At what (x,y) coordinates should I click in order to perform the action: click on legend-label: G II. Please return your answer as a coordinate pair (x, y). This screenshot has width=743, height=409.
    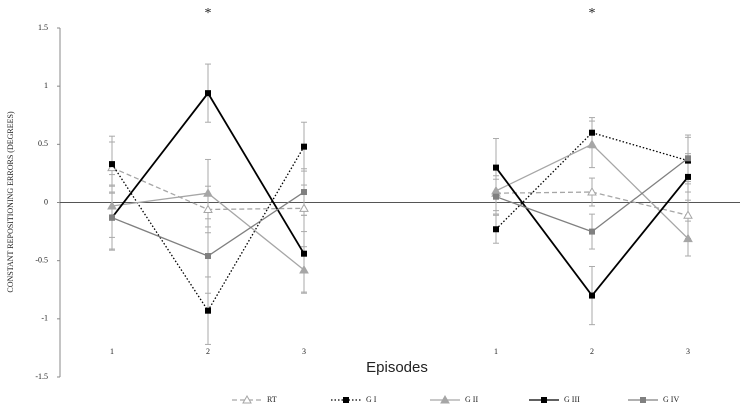
    Looking at the image, I should click on (471, 399).